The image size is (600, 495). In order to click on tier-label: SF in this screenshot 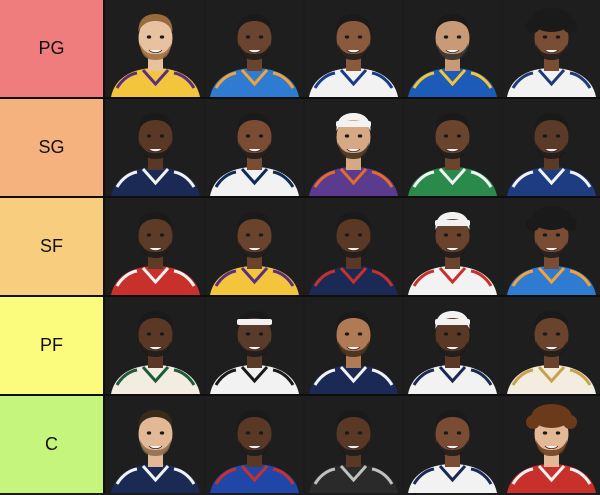, I will do `click(52, 246)`.